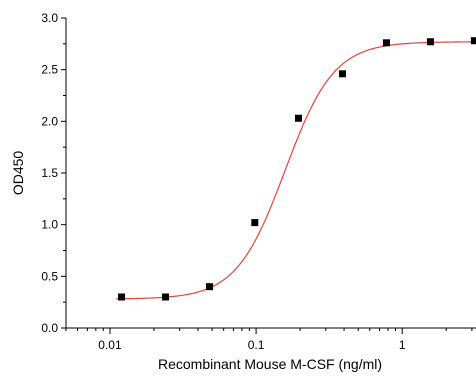  What do you see at coordinates (49, 328) in the screenshot?
I see `y-tick-label: 0.0` at bounding box center [49, 328].